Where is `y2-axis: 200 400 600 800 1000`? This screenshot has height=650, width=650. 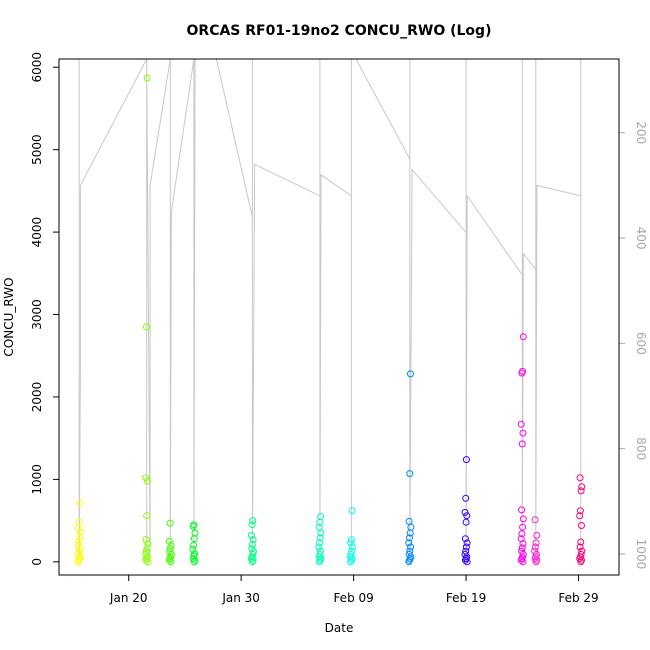
y2-axis: 200 400 600 800 1000 is located at coordinates (633, 345).